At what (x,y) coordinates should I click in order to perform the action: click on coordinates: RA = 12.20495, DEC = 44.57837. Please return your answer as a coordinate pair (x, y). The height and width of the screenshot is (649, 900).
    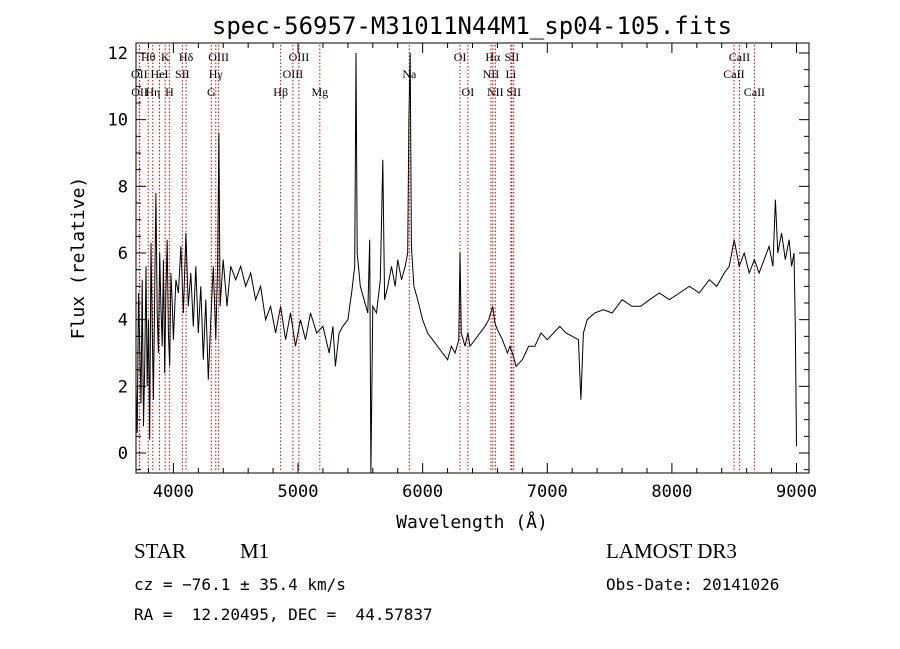
    Looking at the image, I should click on (283, 614).